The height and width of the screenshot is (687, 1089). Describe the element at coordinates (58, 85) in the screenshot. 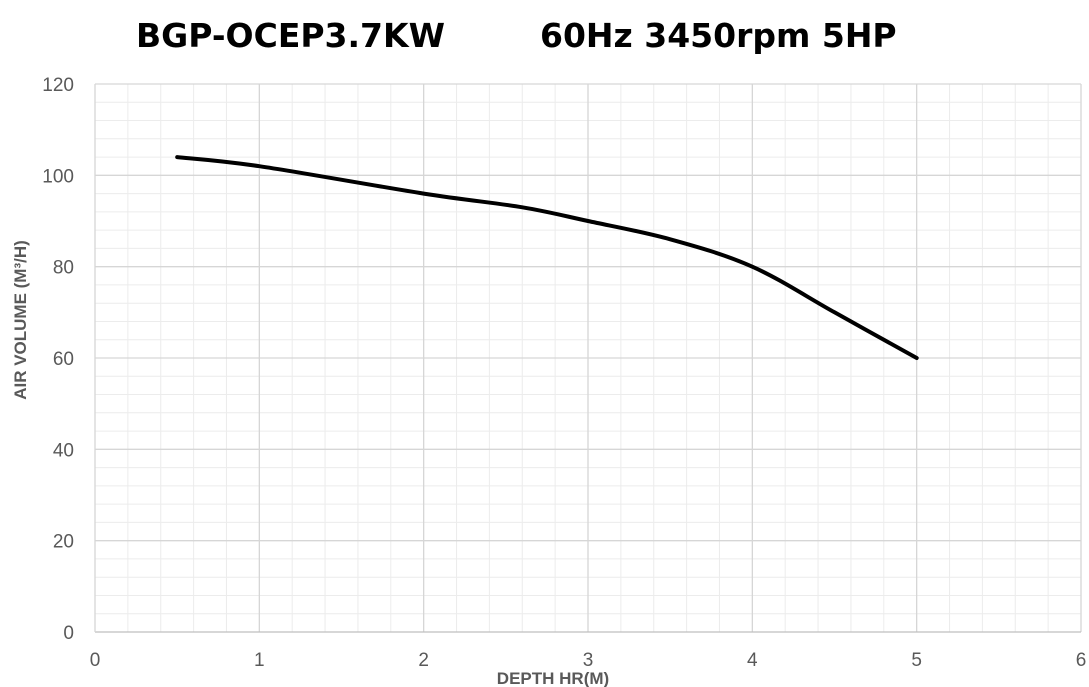

I see `y-tick-label: 120` at that location.